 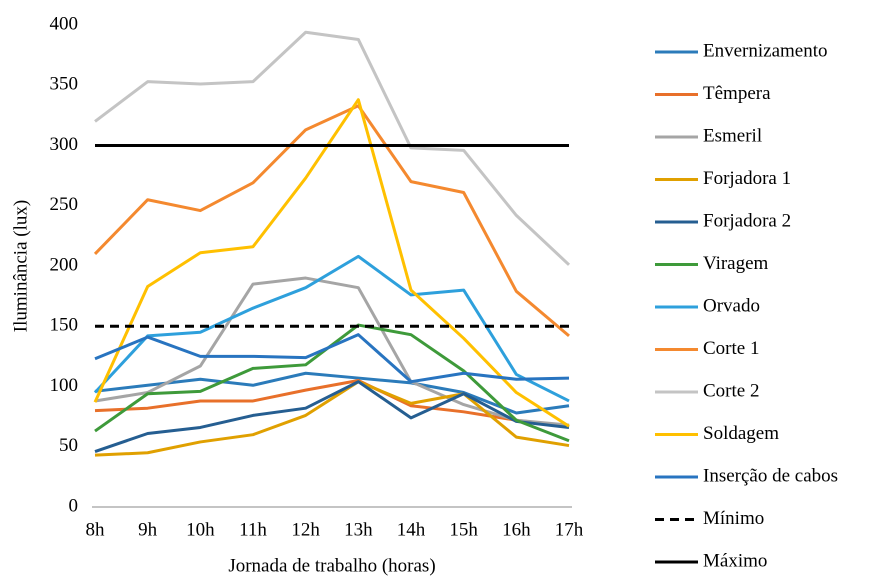 I want to click on legend-label: Forjadora 2, so click(x=747, y=220).